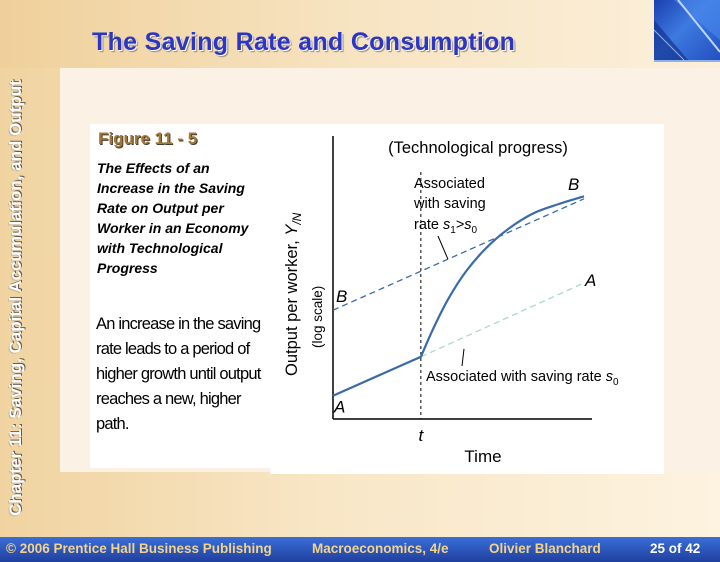 The height and width of the screenshot is (562, 720). Describe the element at coordinates (139, 548) in the screenshot. I see `footer-copyright: © 2006 Prentice Hall Business Publishing` at that location.